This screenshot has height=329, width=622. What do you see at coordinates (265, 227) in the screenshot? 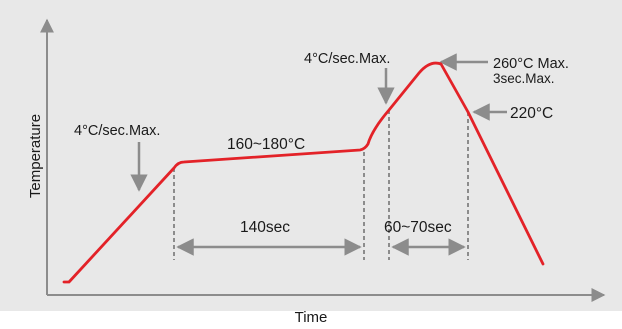
I see `soak-time-label: 140sec` at bounding box center [265, 227].